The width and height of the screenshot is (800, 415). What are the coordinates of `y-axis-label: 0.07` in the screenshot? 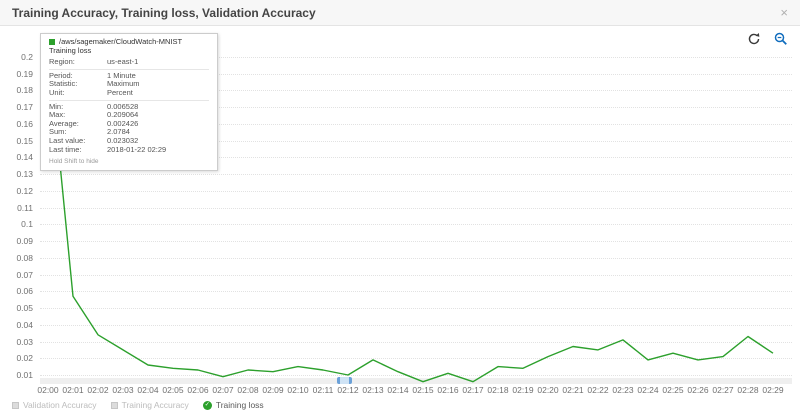 It's located at (24, 274).